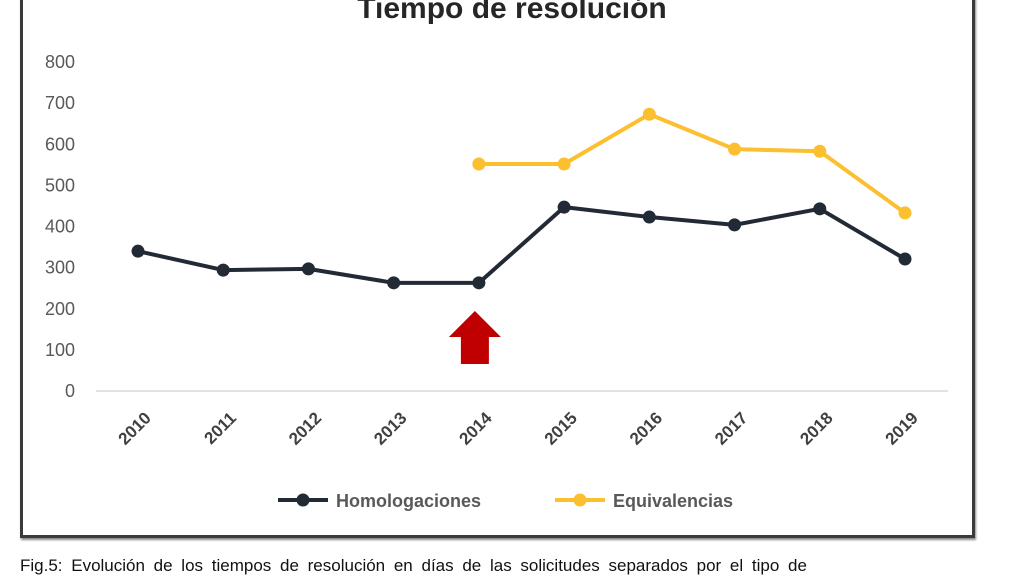  Describe the element at coordinates (135, 428) in the screenshot. I see `x-tick-label: 2010` at that location.